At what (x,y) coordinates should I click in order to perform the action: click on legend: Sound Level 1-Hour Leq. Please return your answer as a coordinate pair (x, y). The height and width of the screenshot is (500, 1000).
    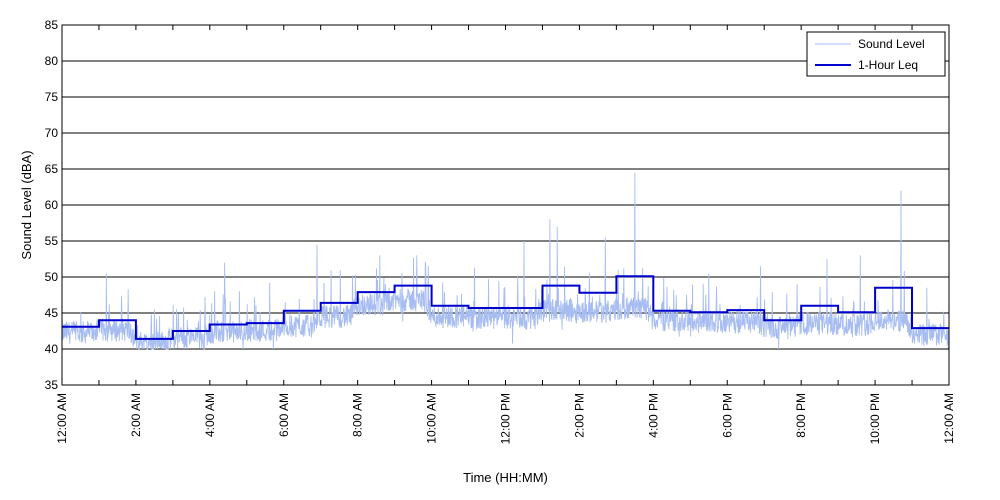
    Looking at the image, I should click on (876, 54).